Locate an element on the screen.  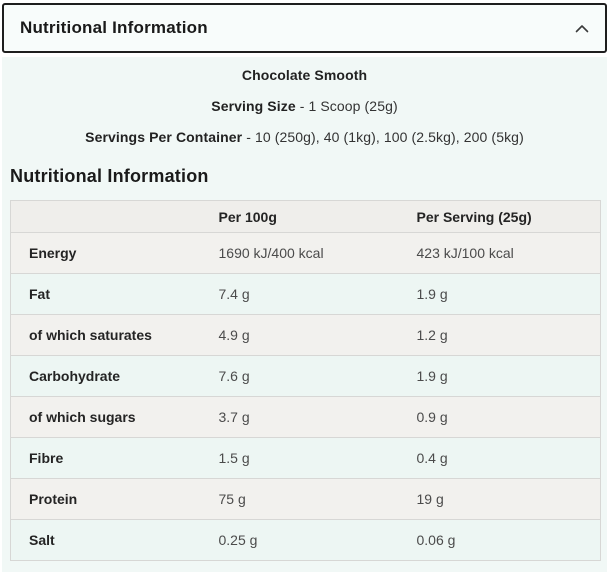
servings-per-container-label: Servings Per Container is located at coordinates (164, 137).